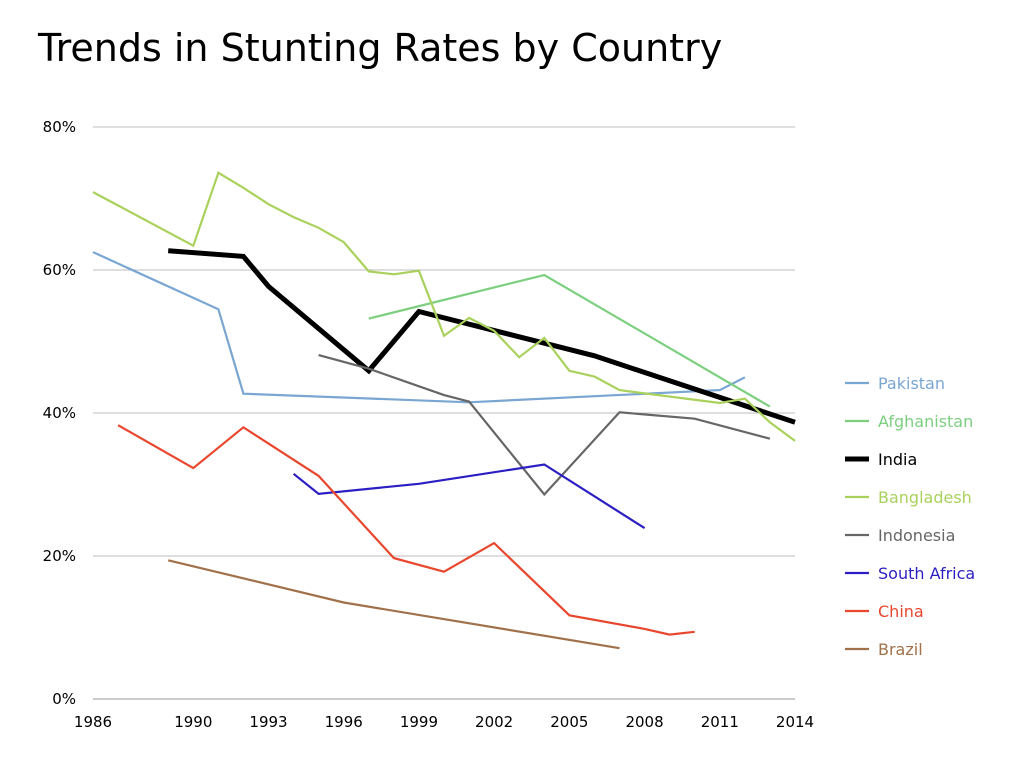  I want to click on x-tick-label: 1996, so click(344, 722).